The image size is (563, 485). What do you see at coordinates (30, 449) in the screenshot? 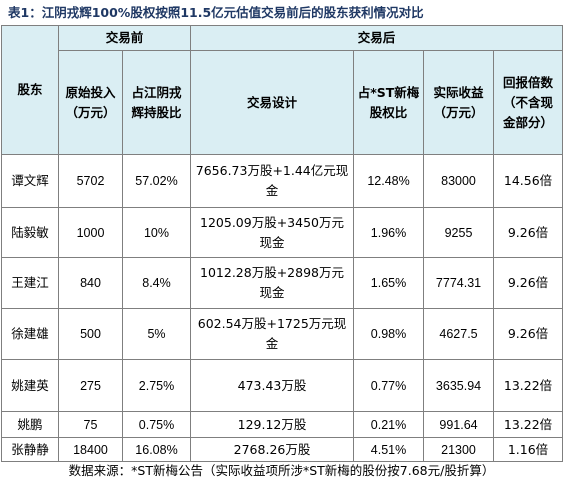
I see `cell-name: 张静静` at bounding box center [30, 449].